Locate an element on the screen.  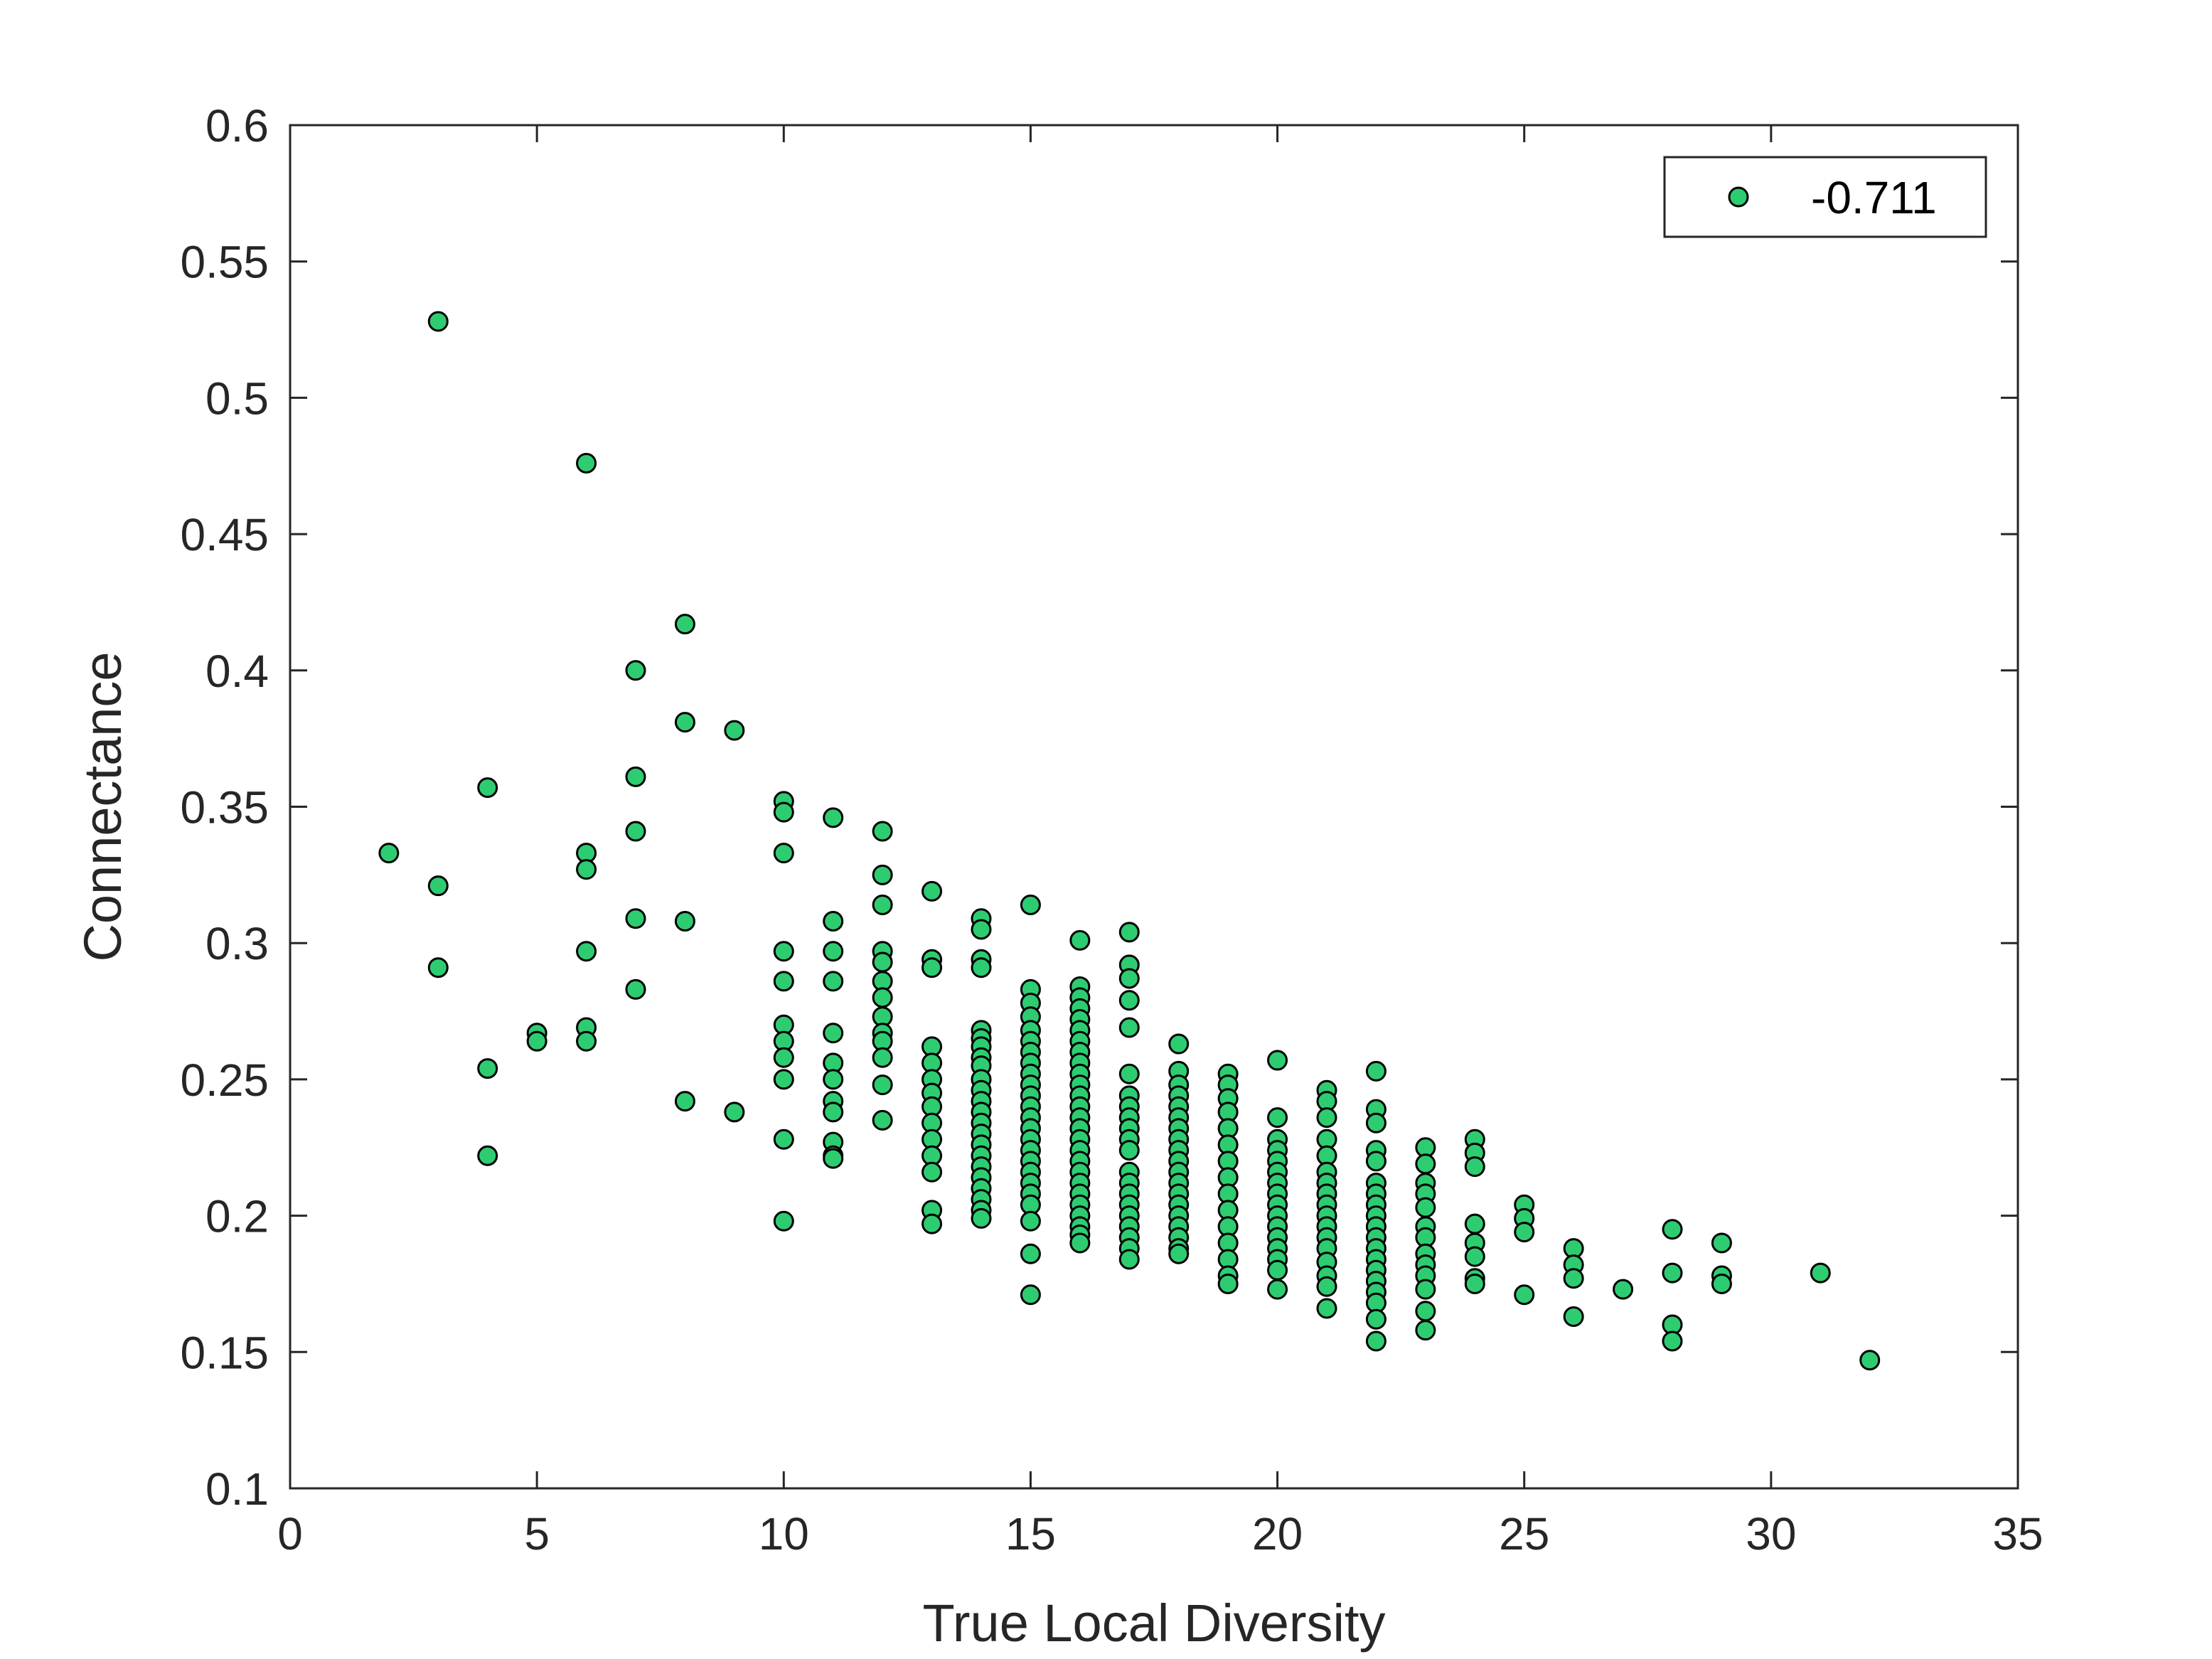
y-tick-label: 0.35 is located at coordinates (224, 807).